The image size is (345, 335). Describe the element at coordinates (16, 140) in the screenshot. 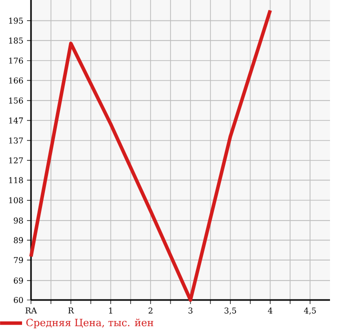

I see `y-tick-label: 137` at that location.